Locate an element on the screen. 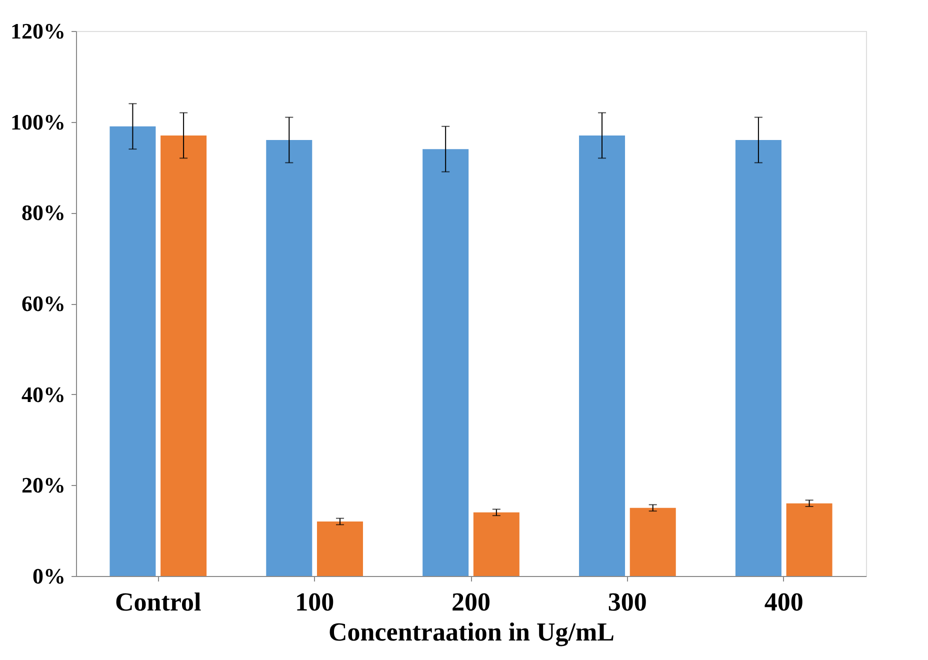 The width and height of the screenshot is (928, 660). y-tick-label: 100% is located at coordinates (38, 121).